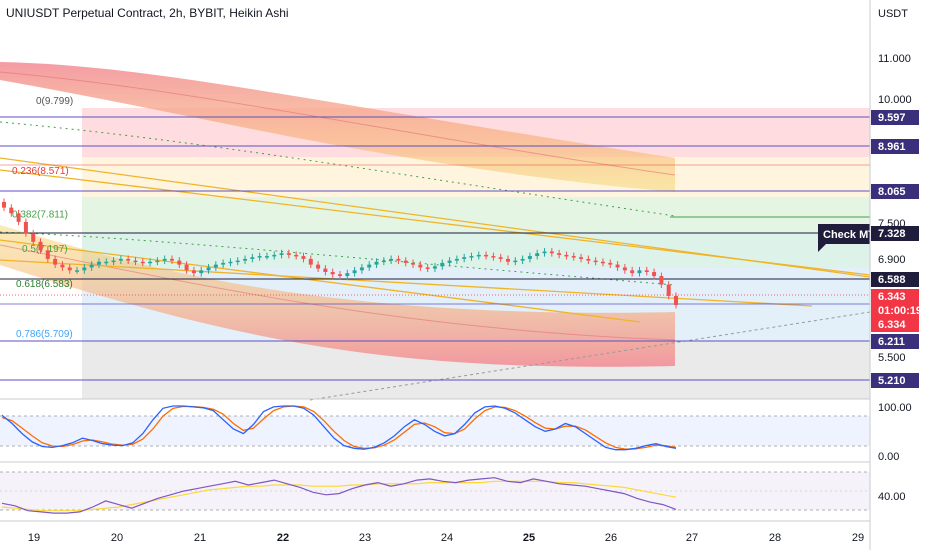 Image resolution: width=932 pixels, height=550 pixels. I want to click on rsi-line, so click(339, 495).